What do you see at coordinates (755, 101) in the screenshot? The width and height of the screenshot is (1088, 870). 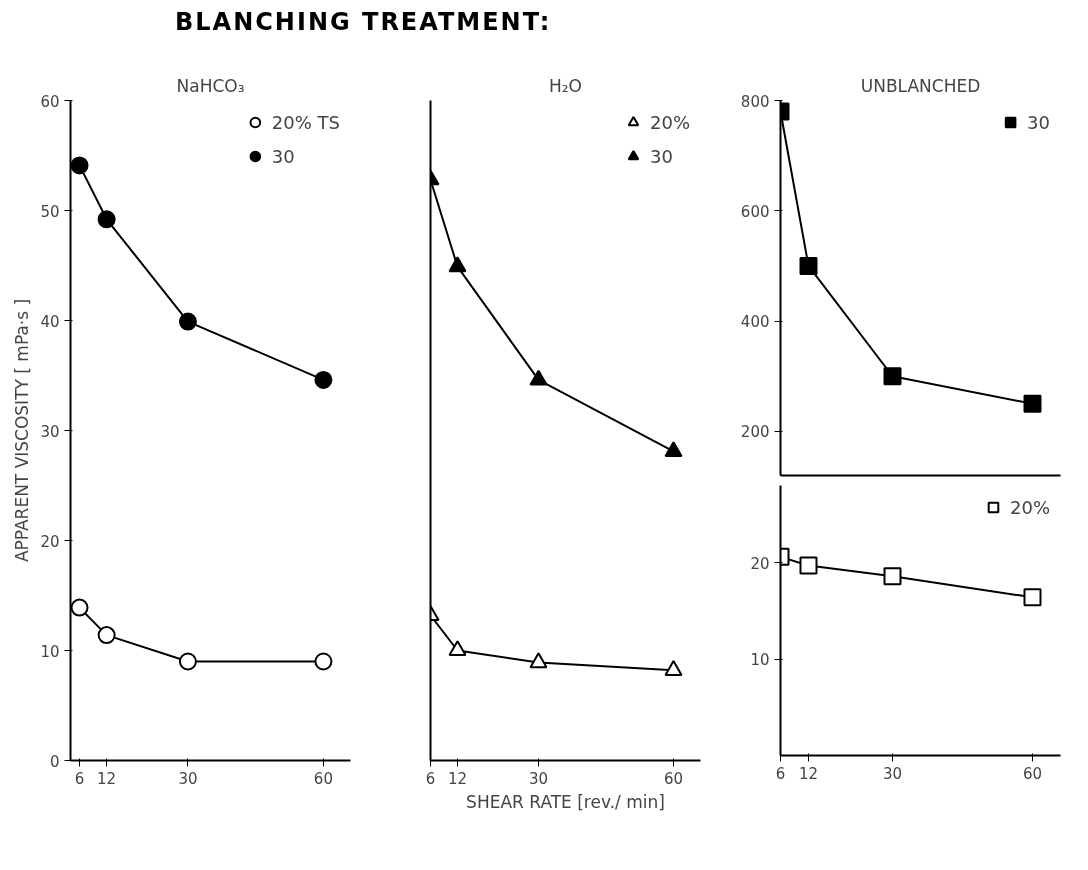 I see `y-tick-label: 800` at bounding box center [755, 101].